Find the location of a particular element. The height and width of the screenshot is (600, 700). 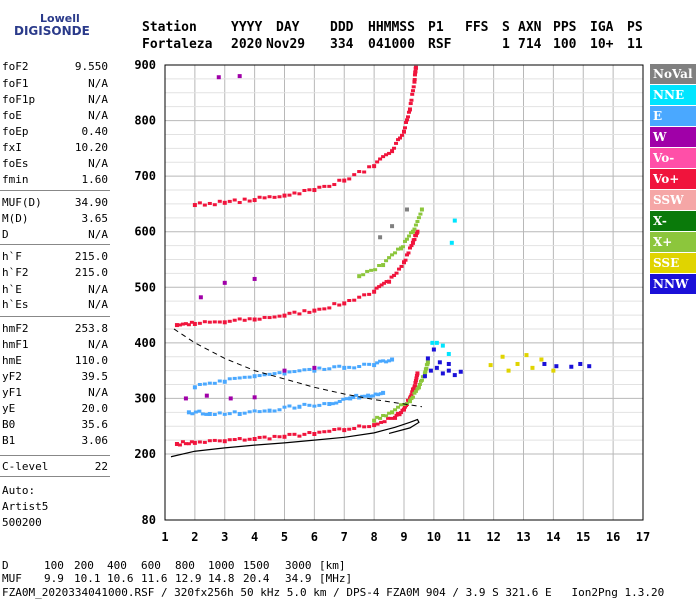

x-tick-label: 3 is located at coordinates (224, 537).